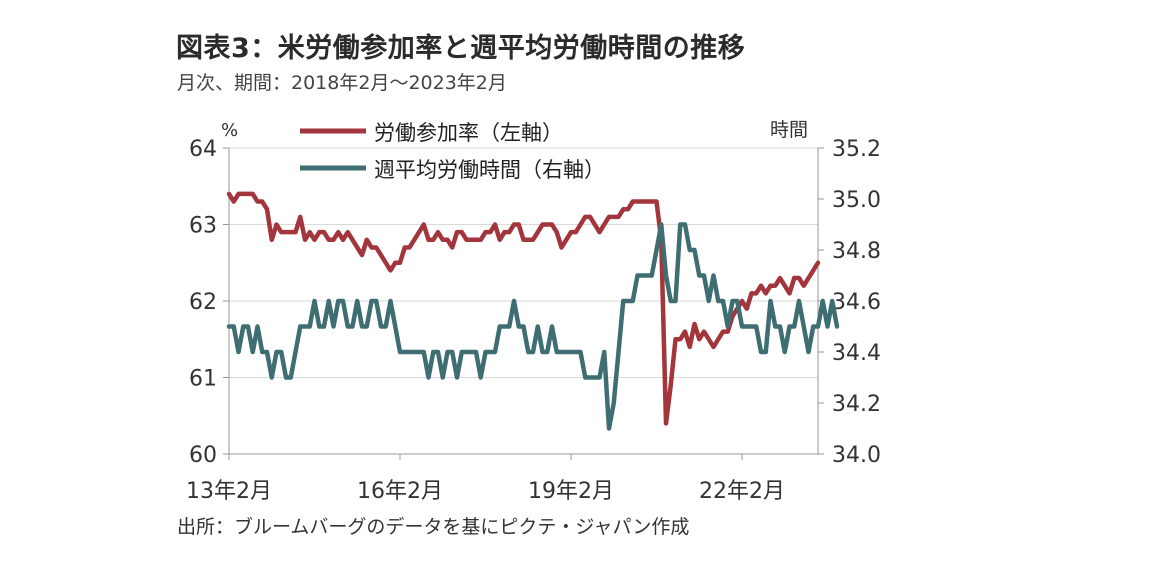 Image resolution: width=1152 pixels, height=580 pixels. Describe the element at coordinates (229, 491) in the screenshot. I see `x-tick-label: 13年2月` at that location.